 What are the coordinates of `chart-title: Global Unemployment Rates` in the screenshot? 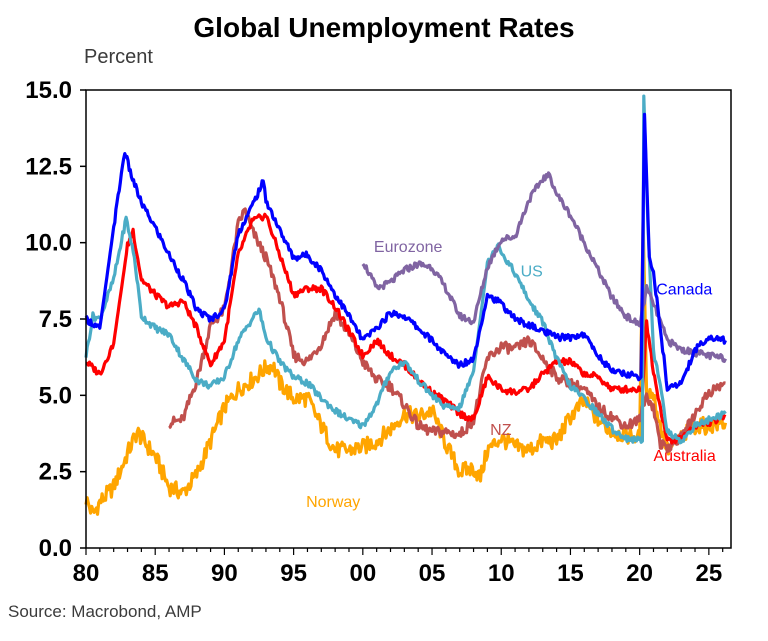 It's located at (384, 27).